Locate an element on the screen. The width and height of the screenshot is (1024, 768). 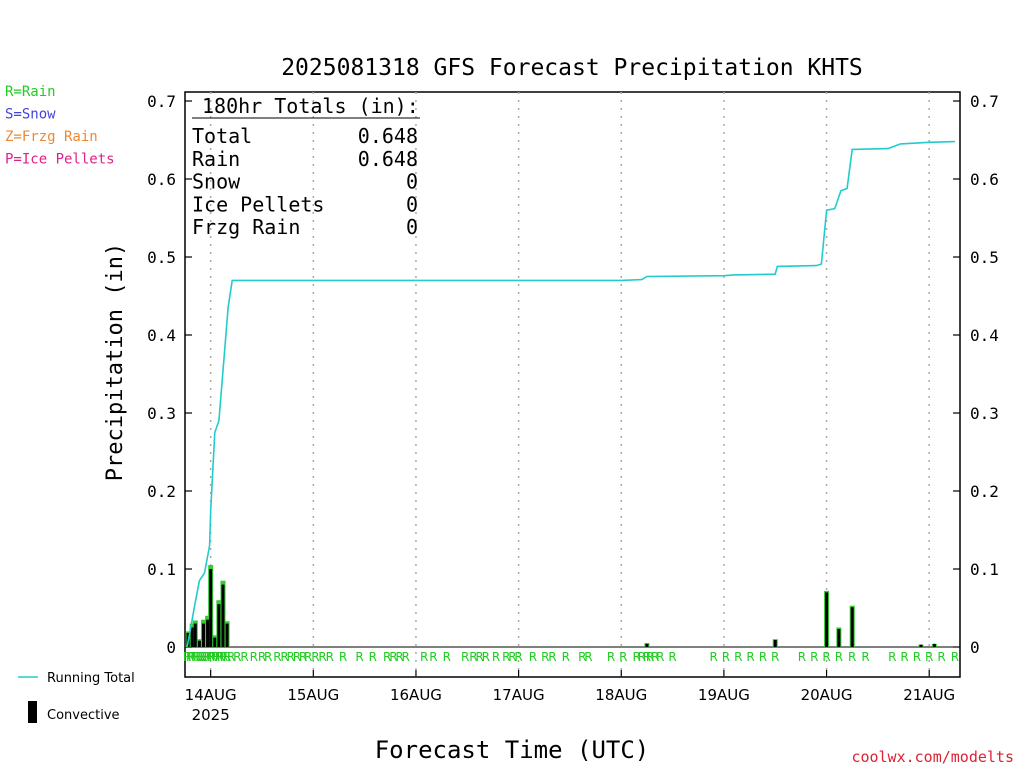
legend-precip-type: P=Ice Pellets is located at coordinates (60, 160).